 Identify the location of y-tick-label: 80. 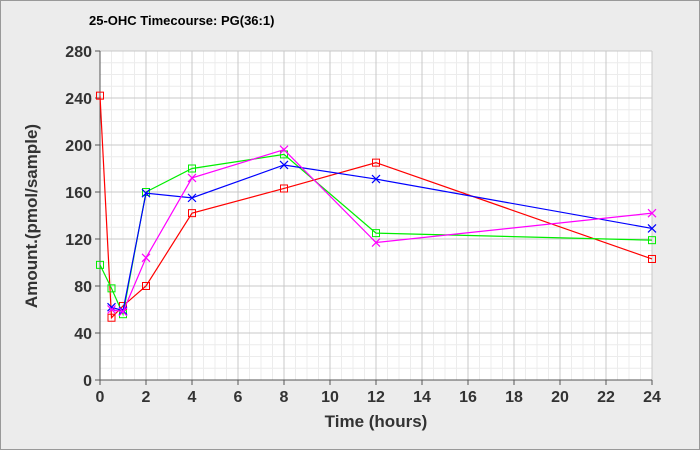
(83, 287).